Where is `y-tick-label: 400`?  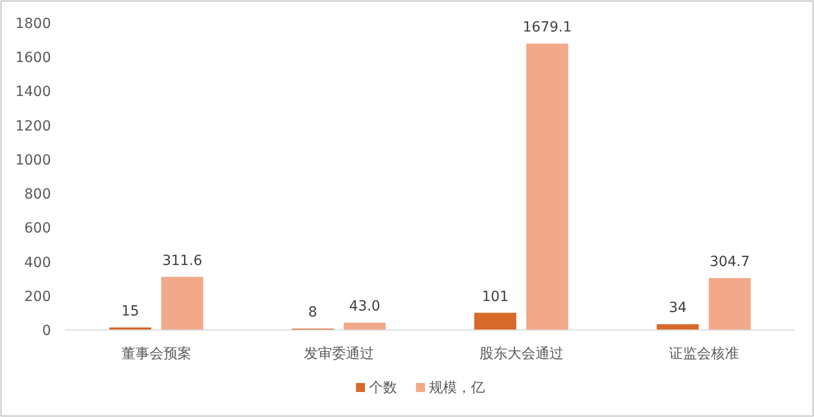
y-tick-label: 400 is located at coordinates (37, 262).